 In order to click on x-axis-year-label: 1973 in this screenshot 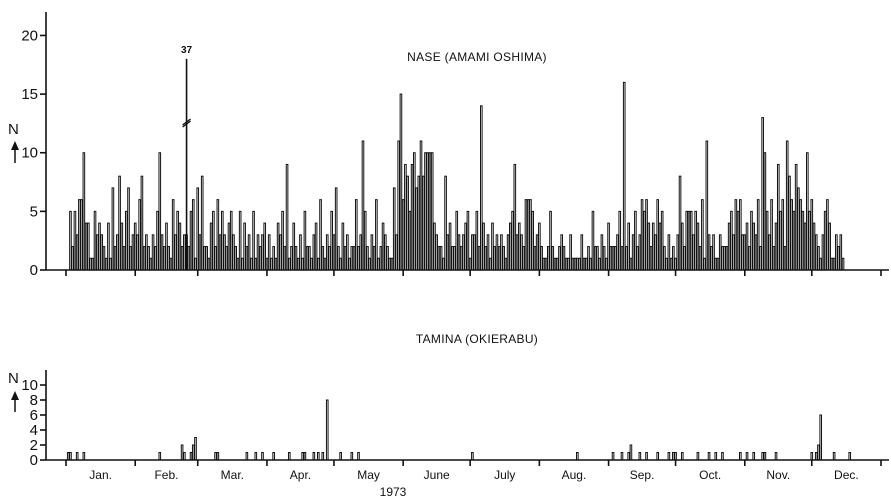, I will do `click(393, 492)`.